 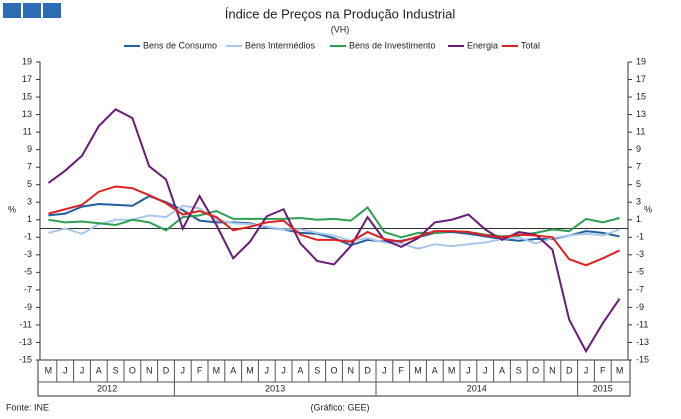 What do you see at coordinates (29, 184) in the screenshot?
I see `y-tick-label: 5` at bounding box center [29, 184].